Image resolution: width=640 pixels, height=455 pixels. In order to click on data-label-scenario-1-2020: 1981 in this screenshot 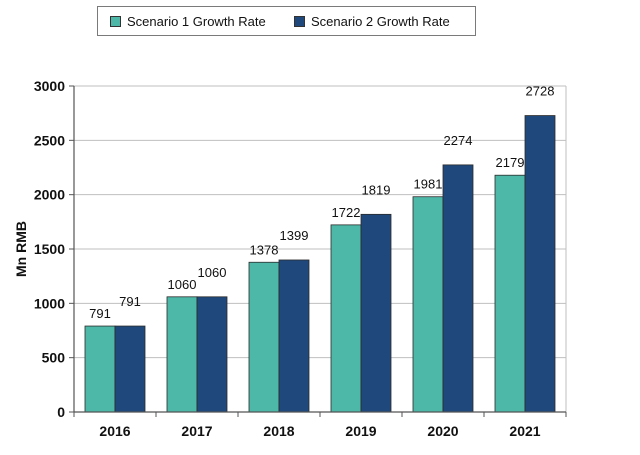, I will do `click(428, 184)`.